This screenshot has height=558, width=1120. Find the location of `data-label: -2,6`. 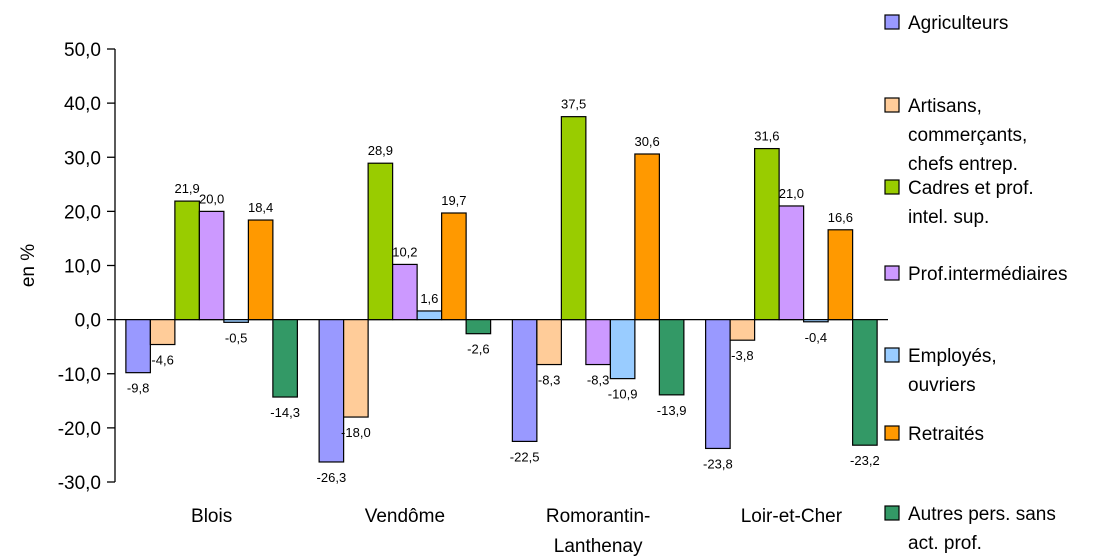

data-label: -2,6 is located at coordinates (478, 349).